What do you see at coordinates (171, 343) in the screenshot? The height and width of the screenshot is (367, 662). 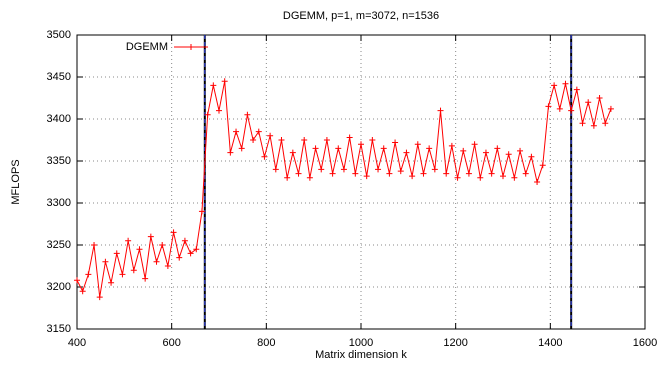 I see `x-tick-label: 600` at bounding box center [171, 343].